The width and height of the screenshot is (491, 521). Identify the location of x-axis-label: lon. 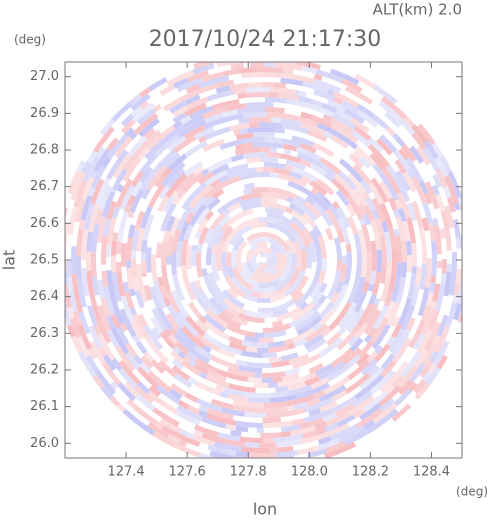
(265, 509).